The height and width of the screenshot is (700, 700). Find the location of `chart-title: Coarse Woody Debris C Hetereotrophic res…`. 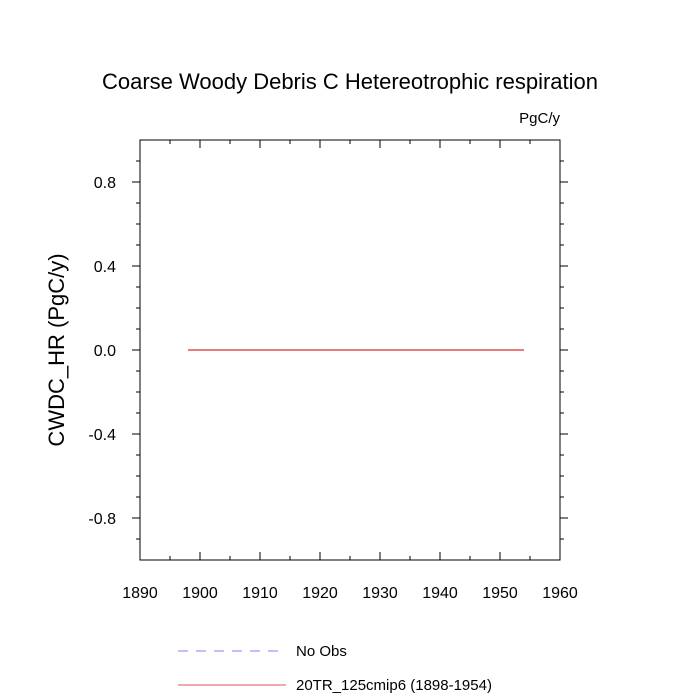

chart-title: Coarse Woody Debris C Hetereotrophic res… is located at coordinates (350, 81).